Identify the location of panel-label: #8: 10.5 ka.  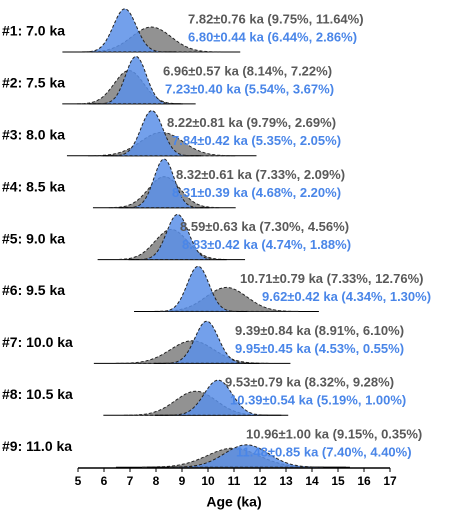
(37, 394).